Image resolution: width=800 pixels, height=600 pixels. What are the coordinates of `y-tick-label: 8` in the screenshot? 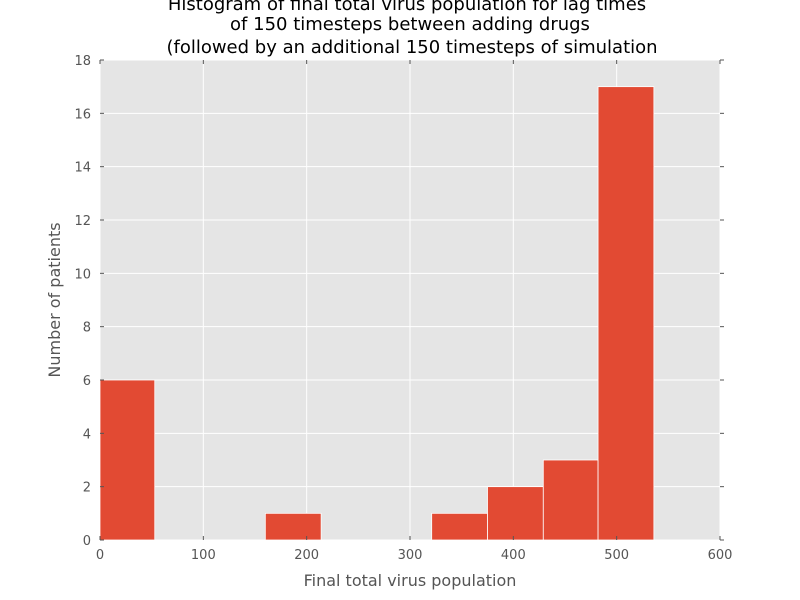 It's located at (87, 328).